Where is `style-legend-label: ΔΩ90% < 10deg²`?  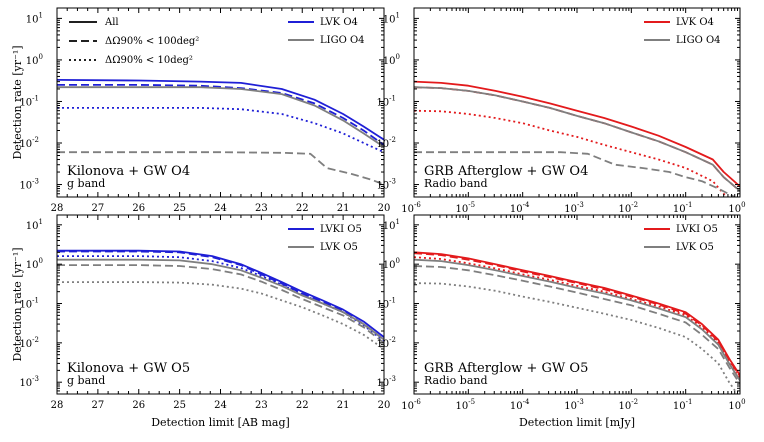 style-legend-label: ΔΩ90% < 10deg² is located at coordinates (149, 60).